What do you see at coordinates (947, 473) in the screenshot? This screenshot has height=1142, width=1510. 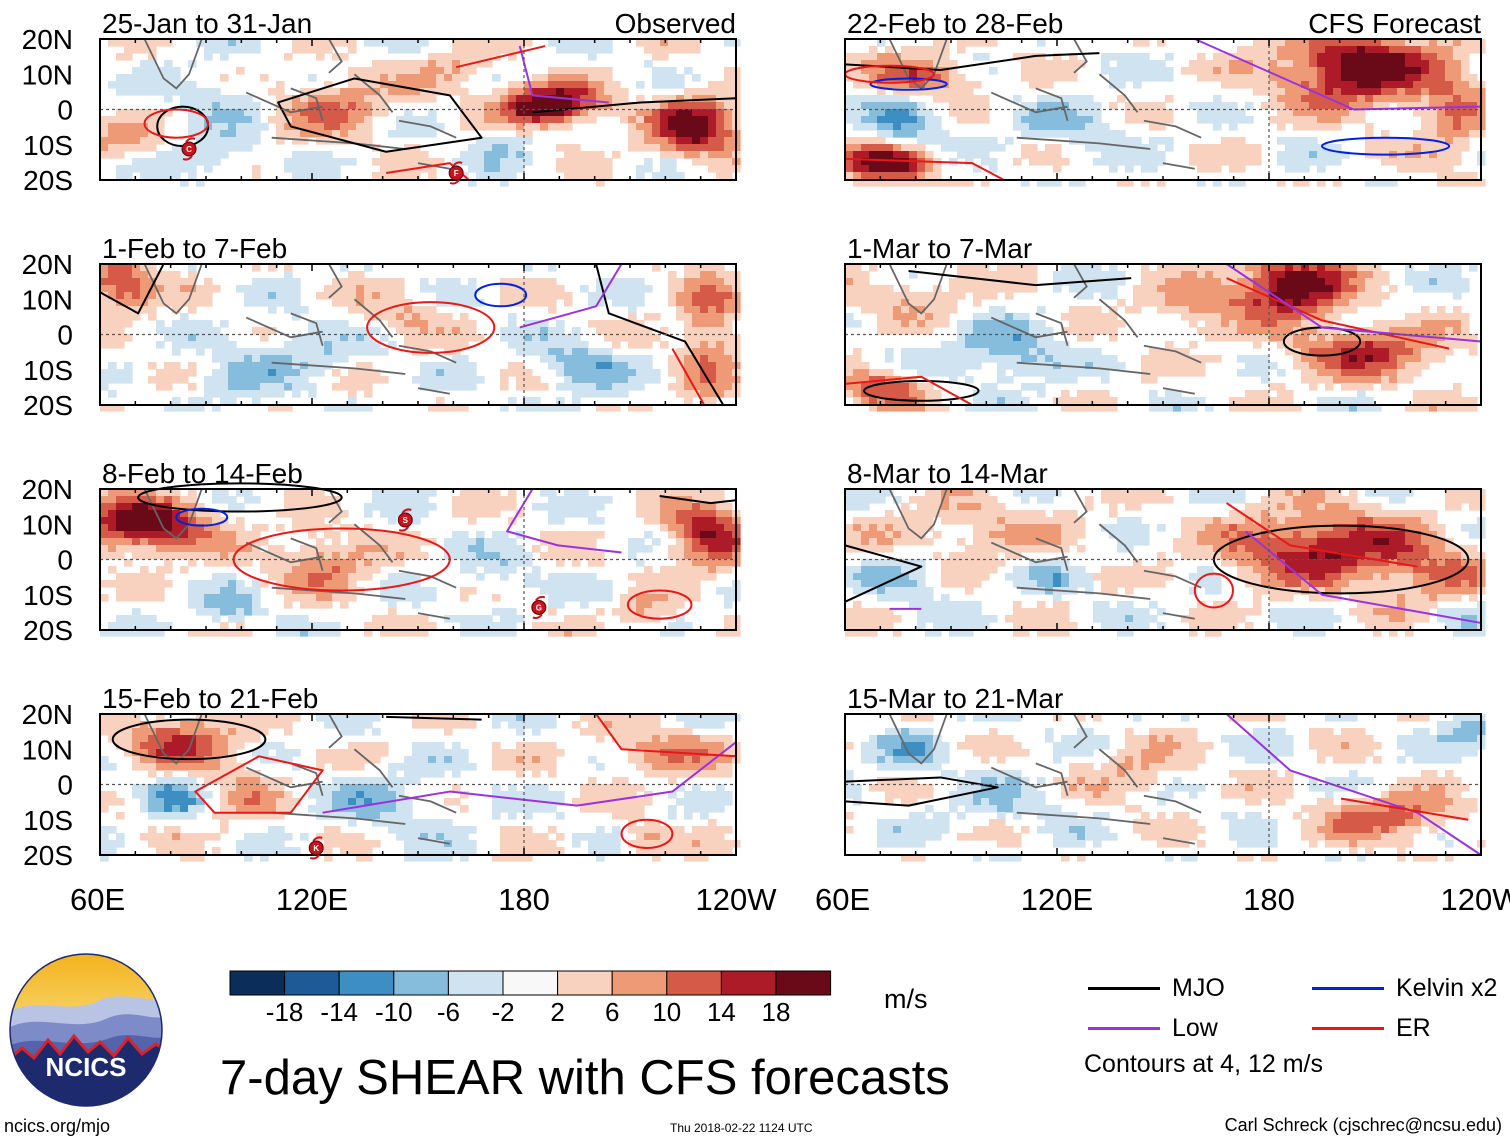 I see `panel-period: 8-Mar to 14-Mar` at bounding box center [947, 473].